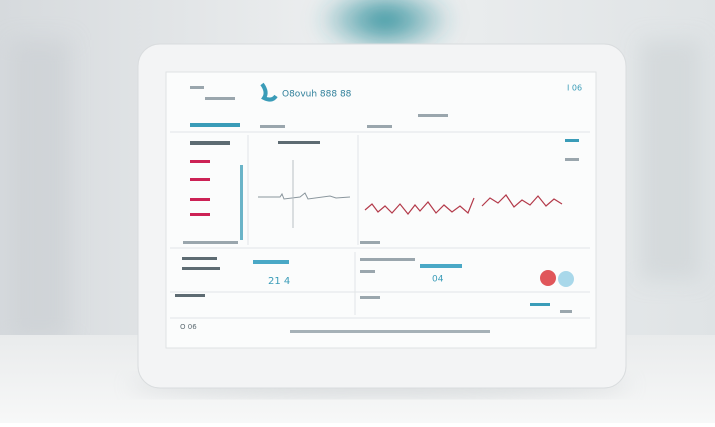 The image size is (715, 427). What do you see at coordinates (438, 280) in the screenshot?
I see `vital-value: 04` at bounding box center [438, 280].